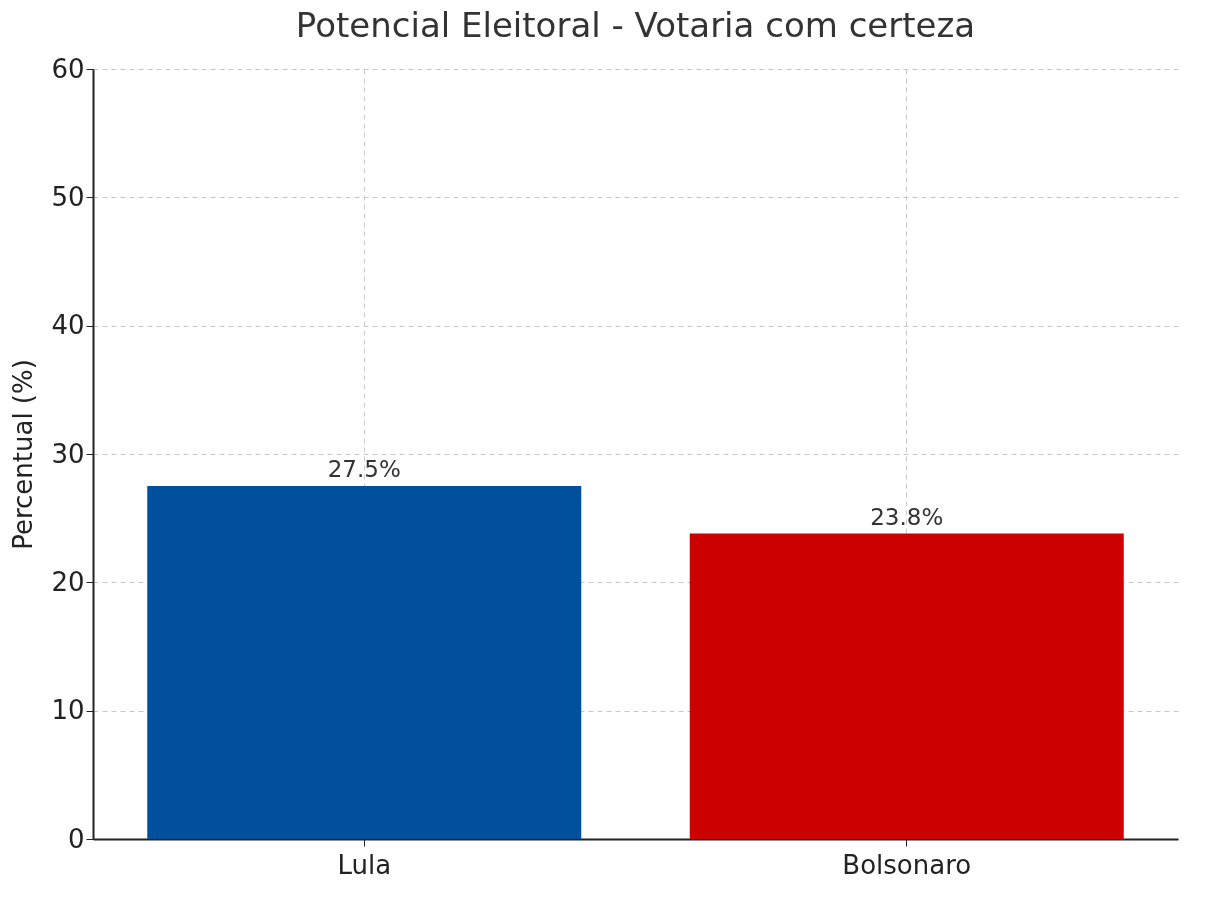  I want to click on x-tick-label: Bolsonaro, so click(907, 864).